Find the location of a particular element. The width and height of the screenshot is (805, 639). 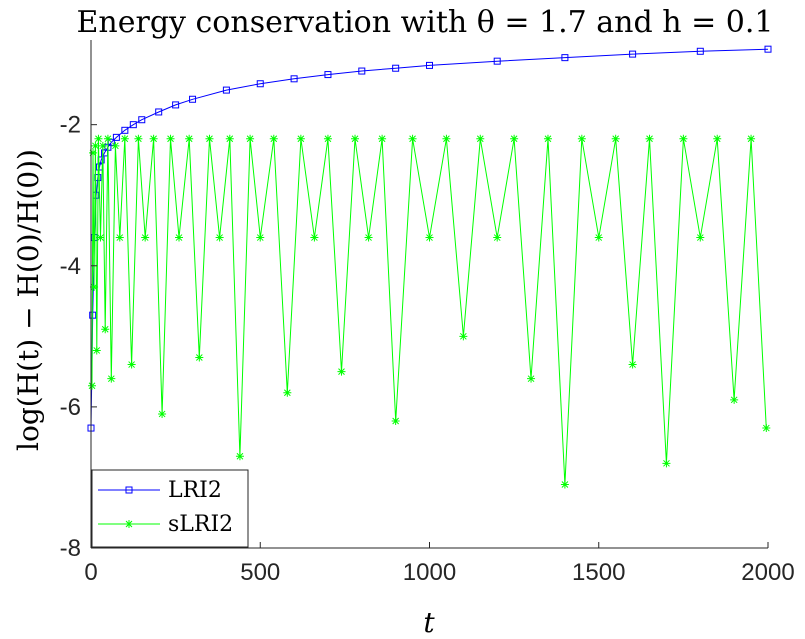

y-tick-label: -8 is located at coordinates (70, 548).